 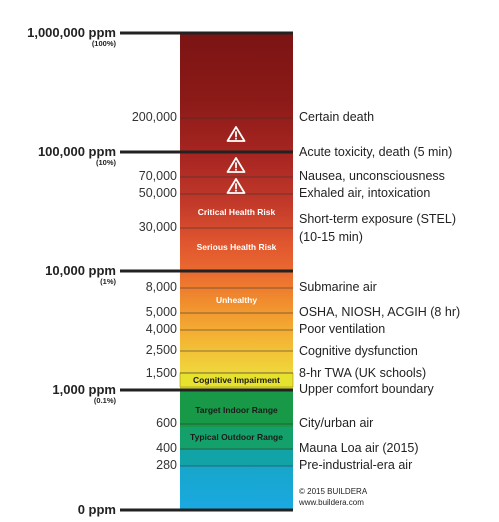 What do you see at coordinates (105, 162) in the screenshot?
I see `pct-label-10: (10%)` at bounding box center [105, 162].